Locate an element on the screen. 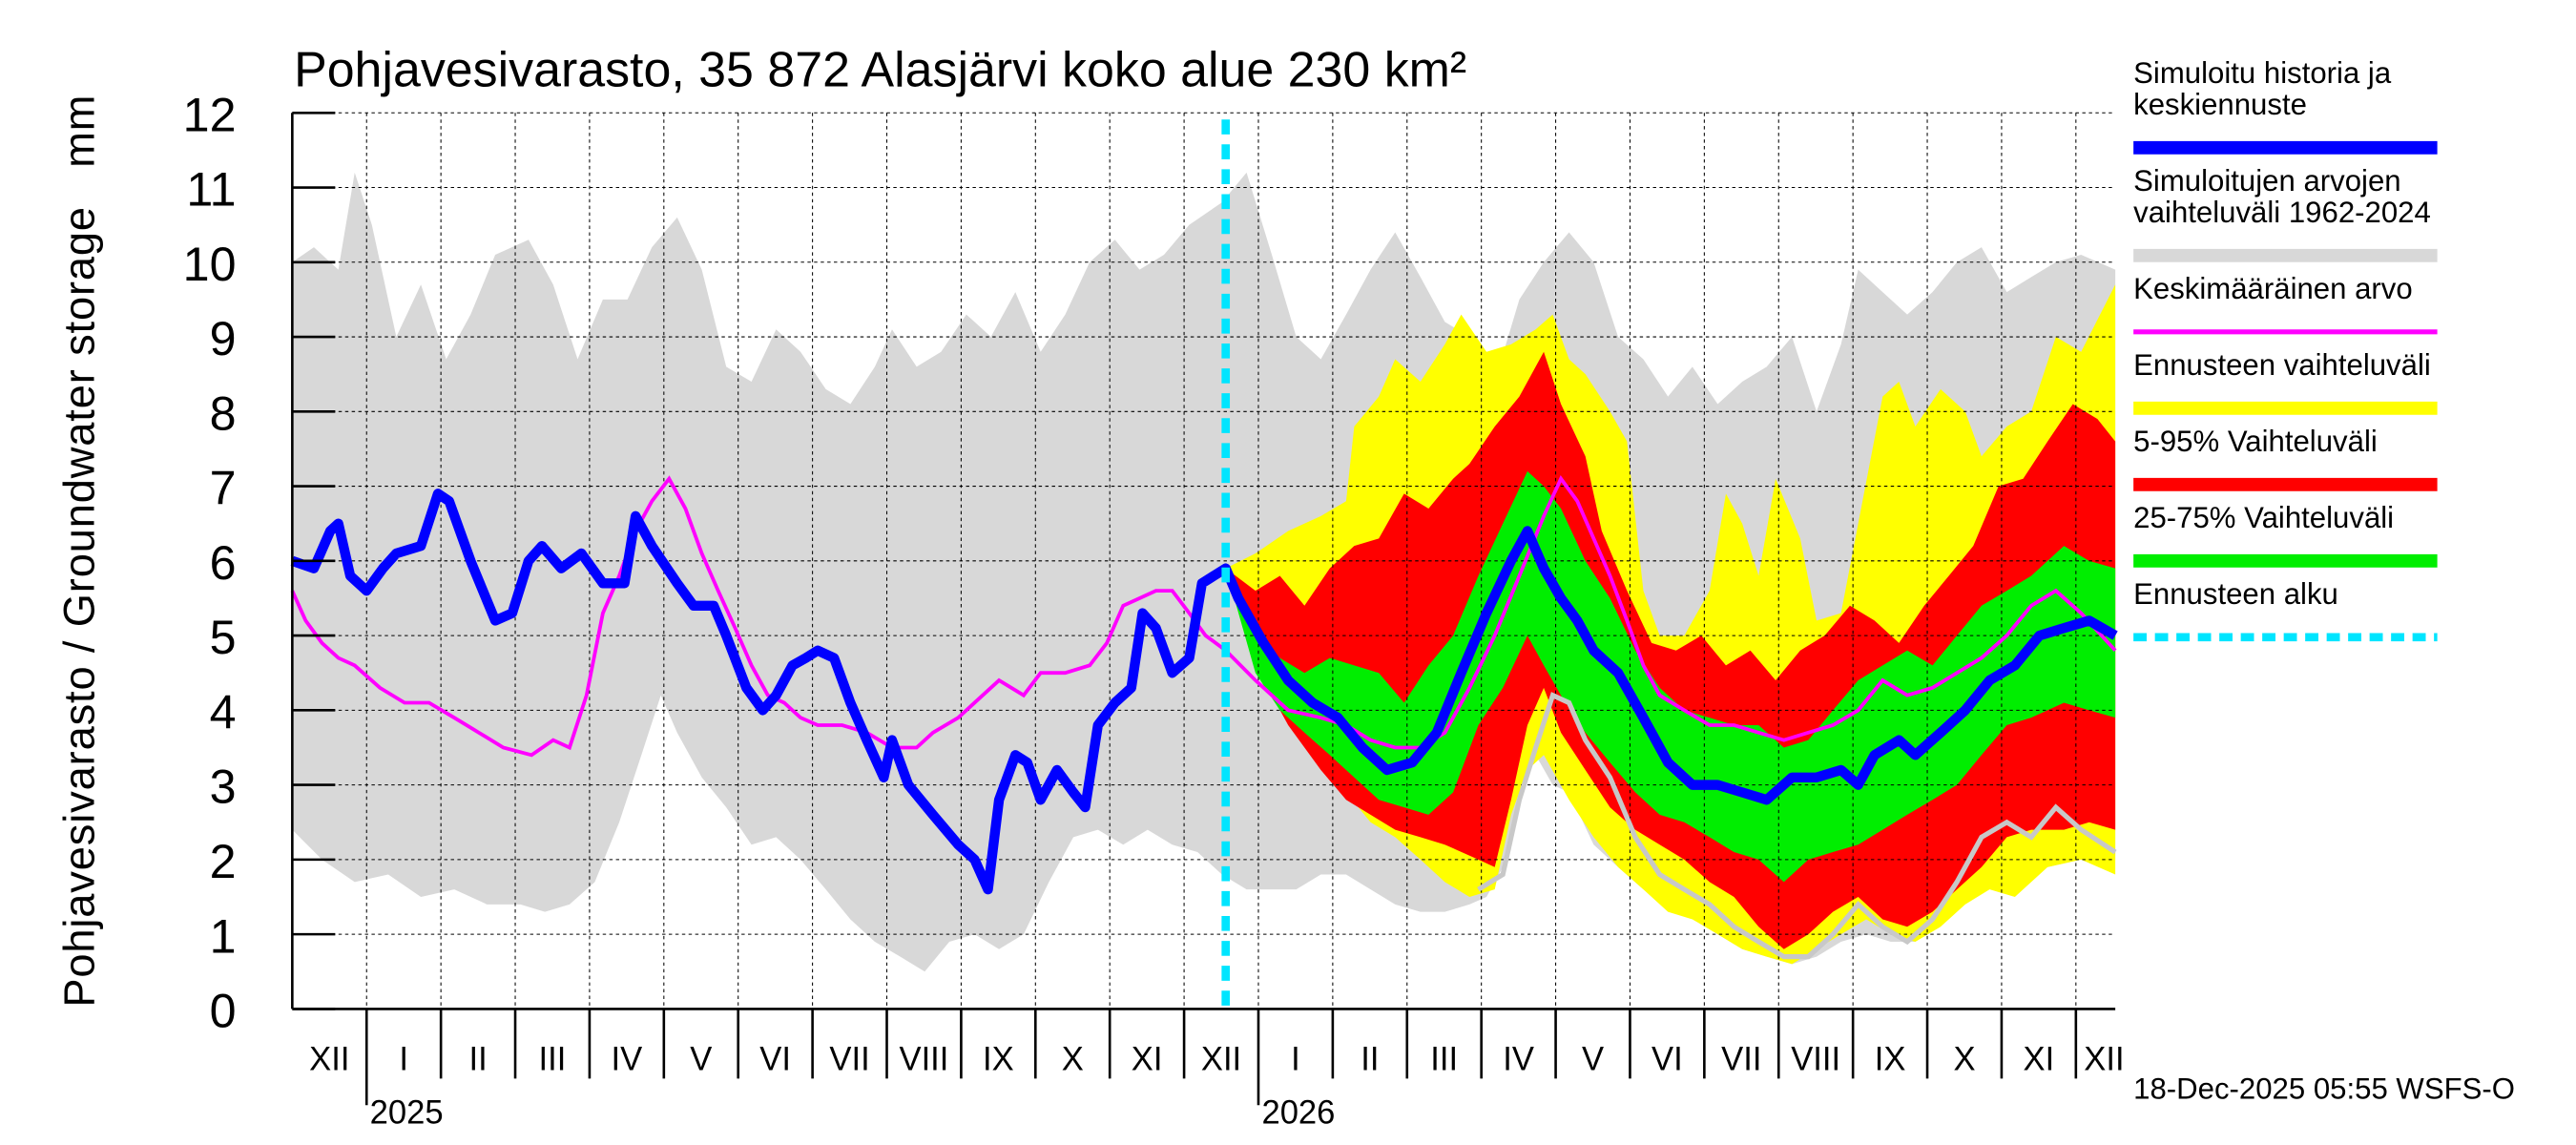 This screenshot has height=1145, width=2576. timestamp: 18-Dec-2025 05:55 WSFS-O is located at coordinates (2324, 1088).